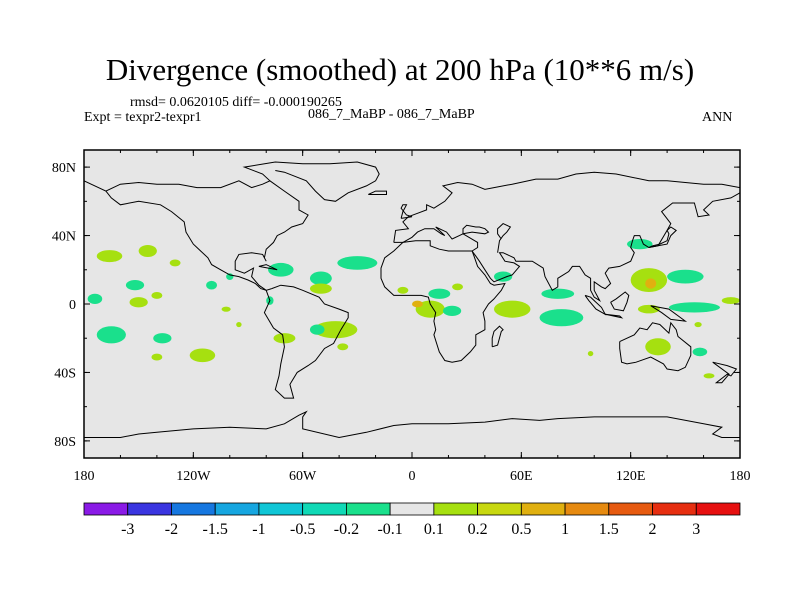  What do you see at coordinates (65, 373) in the screenshot?
I see `y-tick-label: 40S` at bounding box center [65, 373].